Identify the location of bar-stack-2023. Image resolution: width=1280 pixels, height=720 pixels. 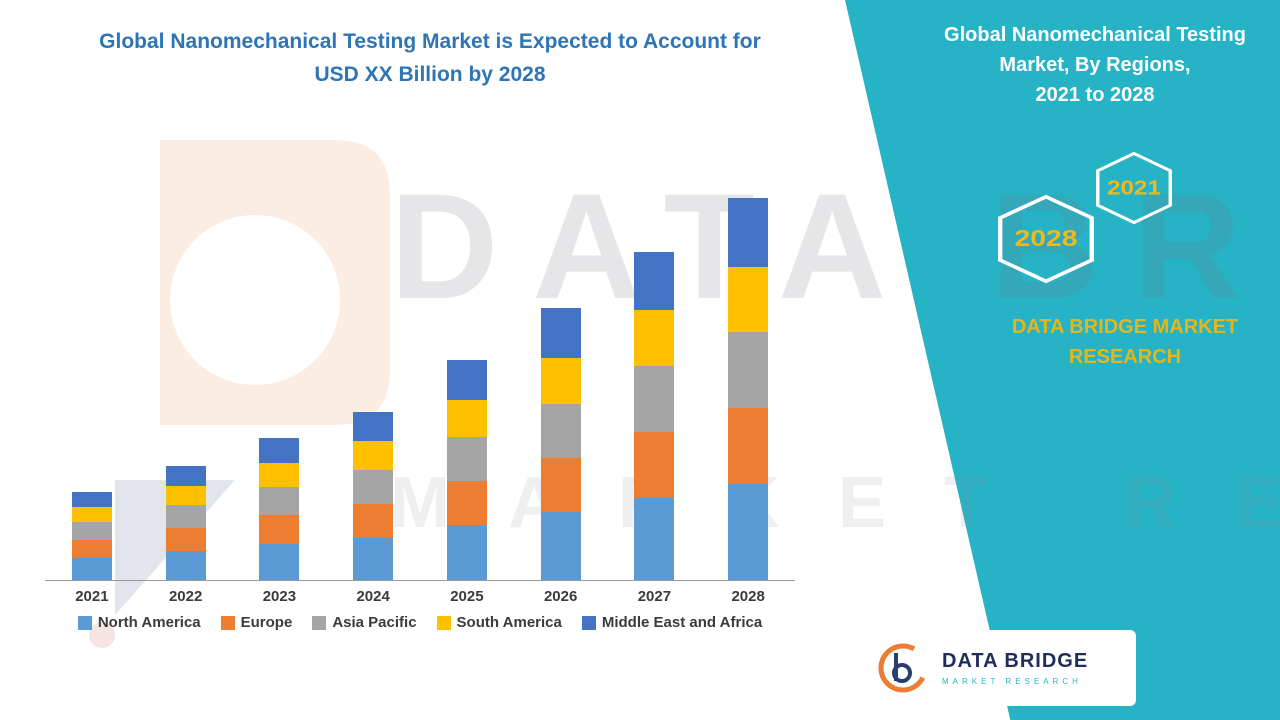
(279, 509).